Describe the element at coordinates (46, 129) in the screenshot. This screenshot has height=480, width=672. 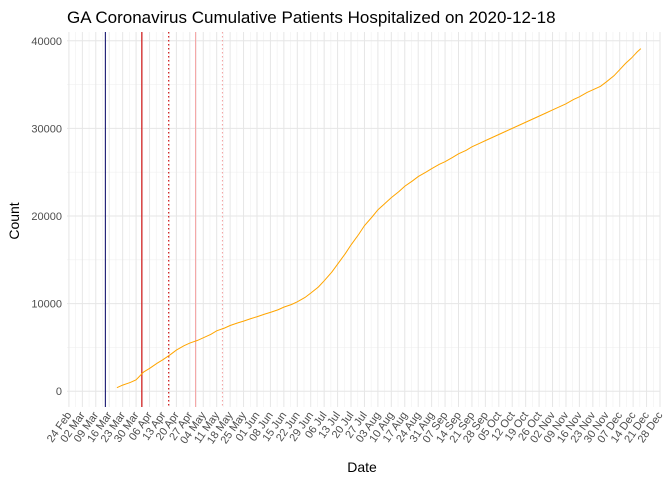
I see `y-tick-label: 30000` at that location.